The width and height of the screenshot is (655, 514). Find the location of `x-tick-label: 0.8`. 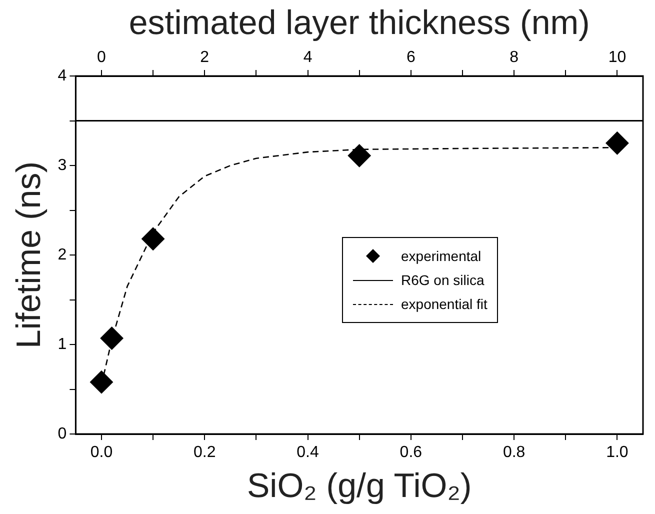

x-tick-label: 0.8 is located at coordinates (514, 453).